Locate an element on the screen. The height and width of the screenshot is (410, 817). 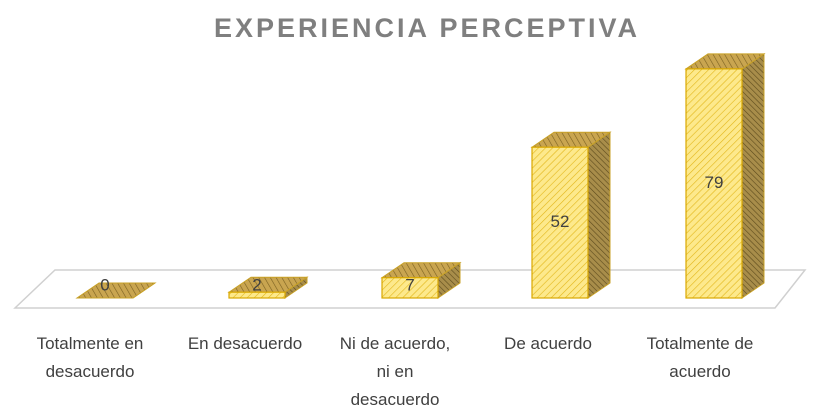
value-label: 79 is located at coordinates (714, 182).